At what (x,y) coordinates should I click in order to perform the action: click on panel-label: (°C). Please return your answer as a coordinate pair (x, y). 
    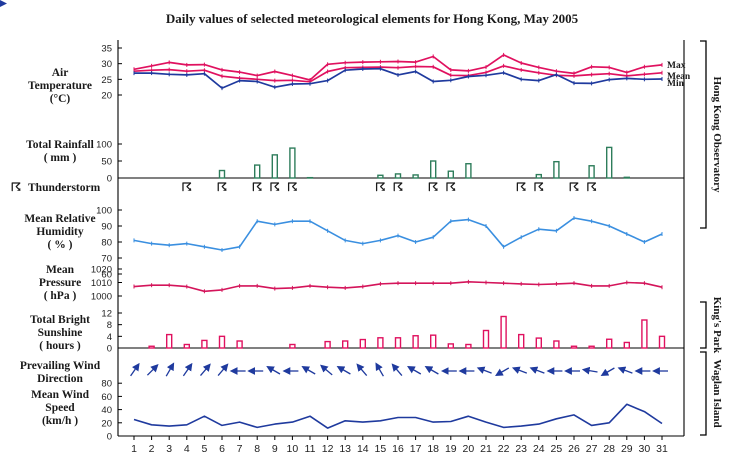
    Looking at the image, I should click on (60, 99).